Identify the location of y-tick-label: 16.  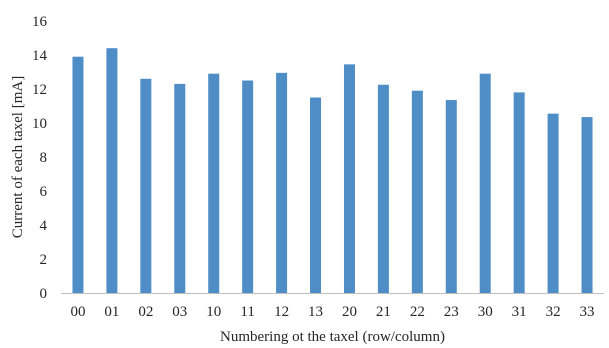
(40, 22).